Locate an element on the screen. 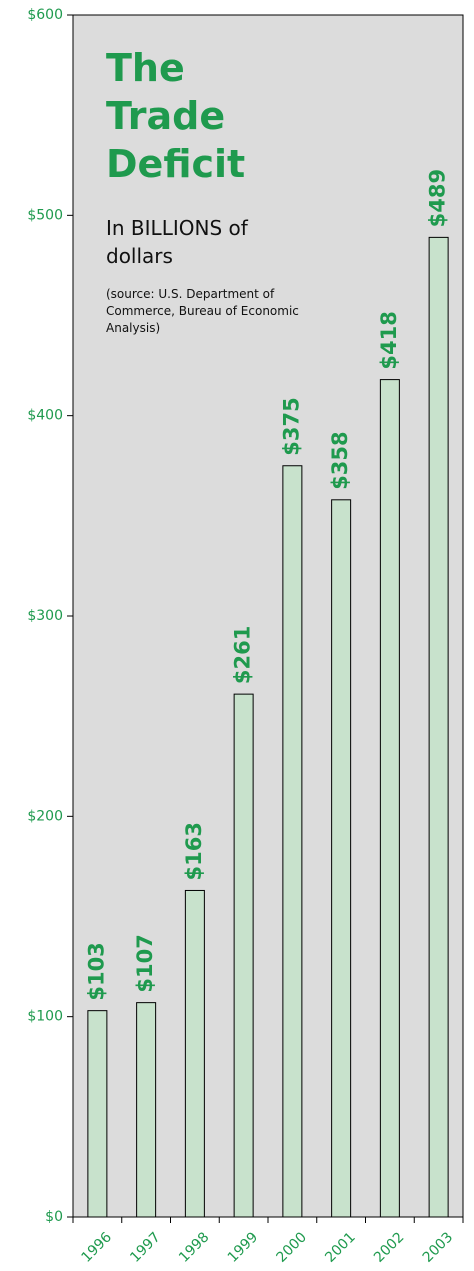  chart-title: The Trade Deficit is located at coordinates (176, 116).